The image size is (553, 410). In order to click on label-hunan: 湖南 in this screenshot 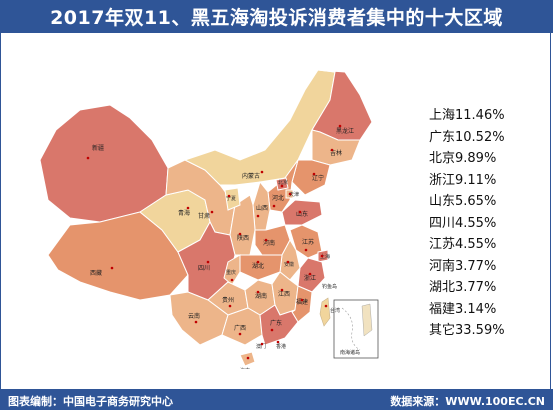, I will do `click(261, 296)`.